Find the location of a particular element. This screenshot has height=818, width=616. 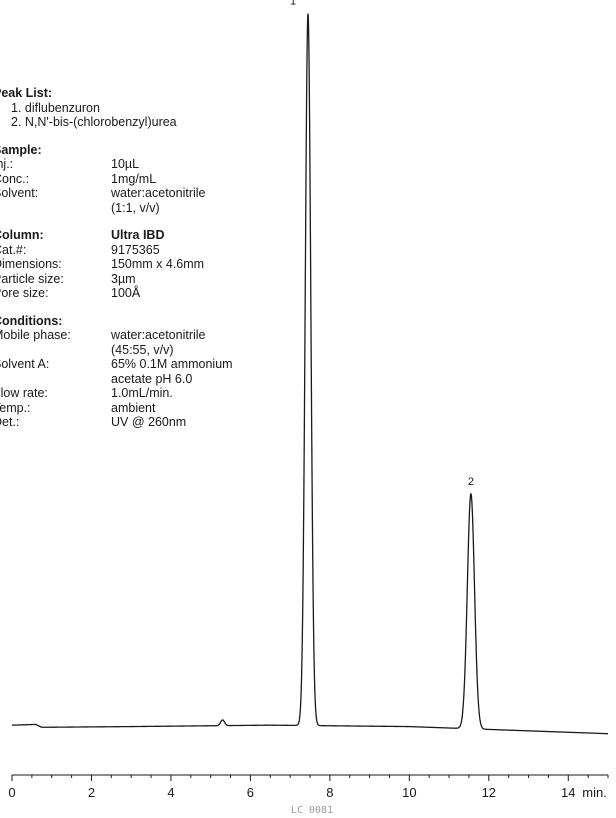

conditions-row-value: acetate pH 6.0 is located at coordinates (152, 378).